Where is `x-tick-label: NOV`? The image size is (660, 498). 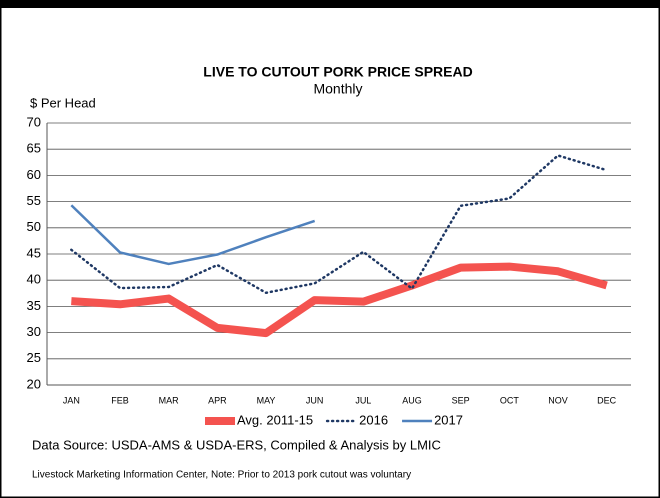
x-tick-label: NOV is located at coordinates (558, 400).